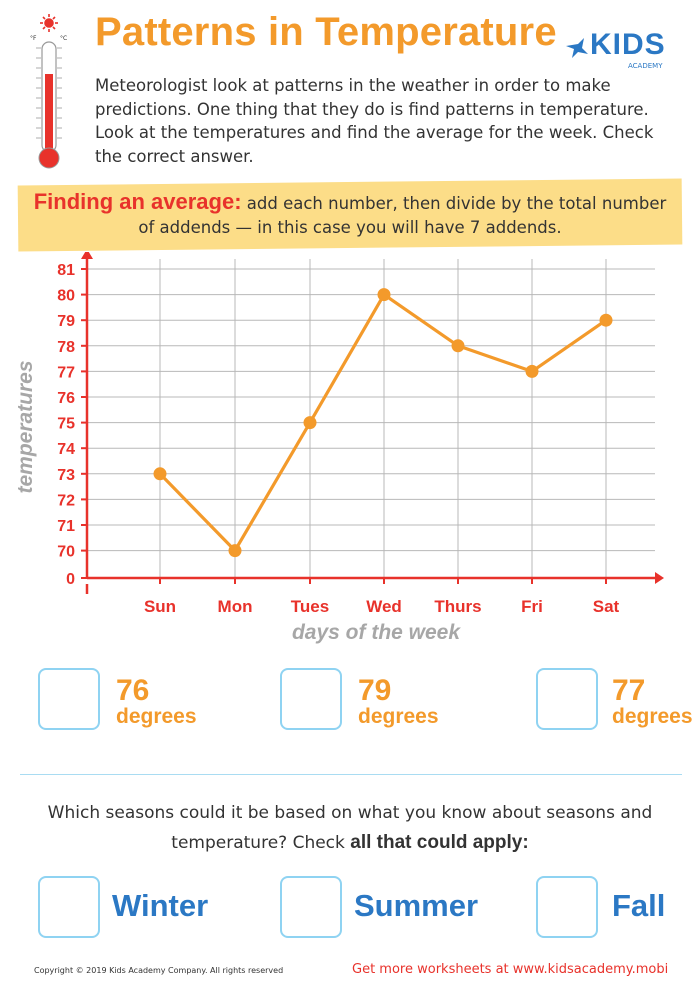  I want to click on answer-option-2: 79 degrees, so click(398, 702).